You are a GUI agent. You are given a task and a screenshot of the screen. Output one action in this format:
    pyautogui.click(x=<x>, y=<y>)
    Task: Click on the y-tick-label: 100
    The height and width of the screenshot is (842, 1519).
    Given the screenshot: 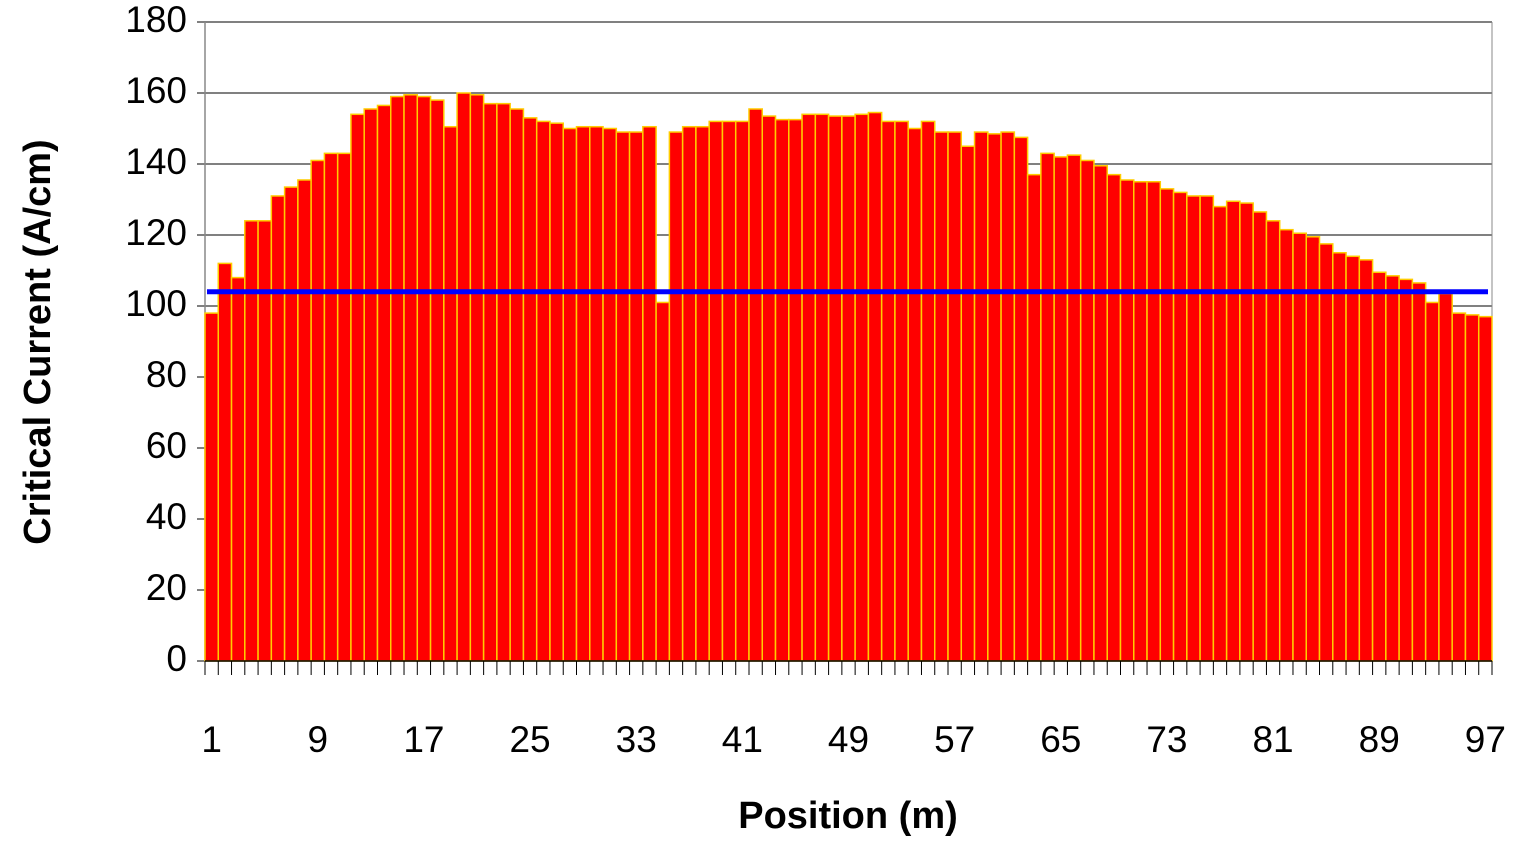 What is the action you would take?
    pyautogui.click(x=156, y=303)
    